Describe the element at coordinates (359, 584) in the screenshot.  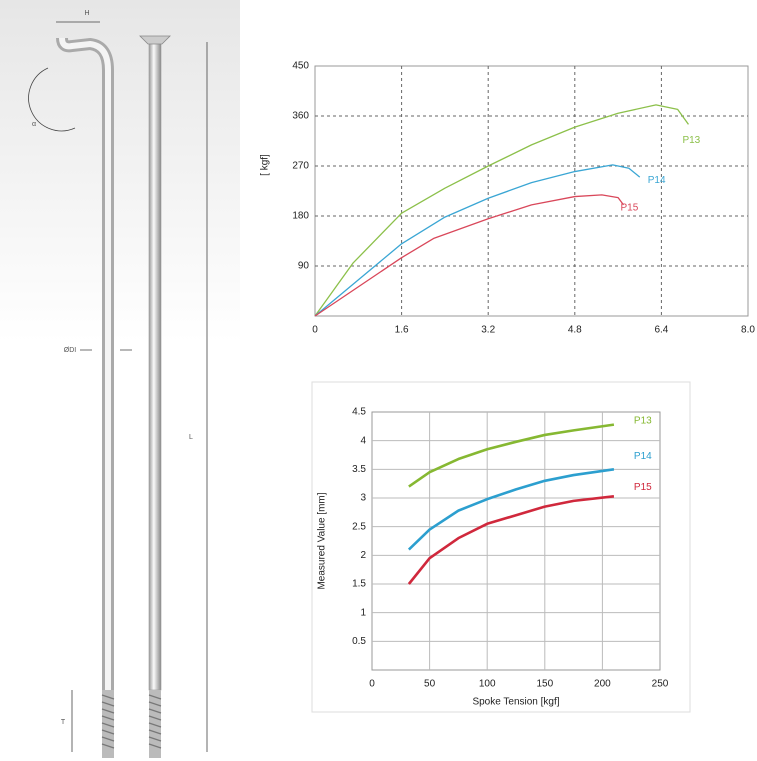
I see `y-tick-label: 1.5` at that location.